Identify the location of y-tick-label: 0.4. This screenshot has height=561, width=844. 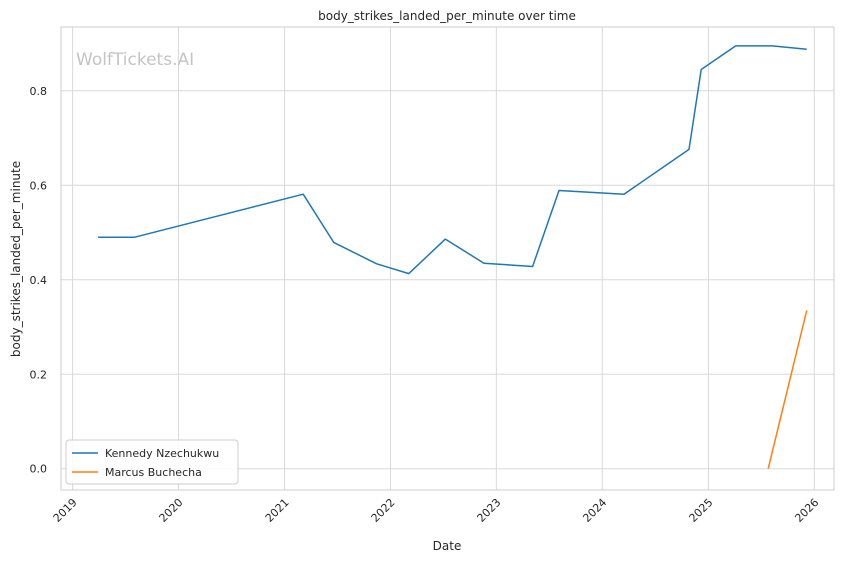
(39, 280).